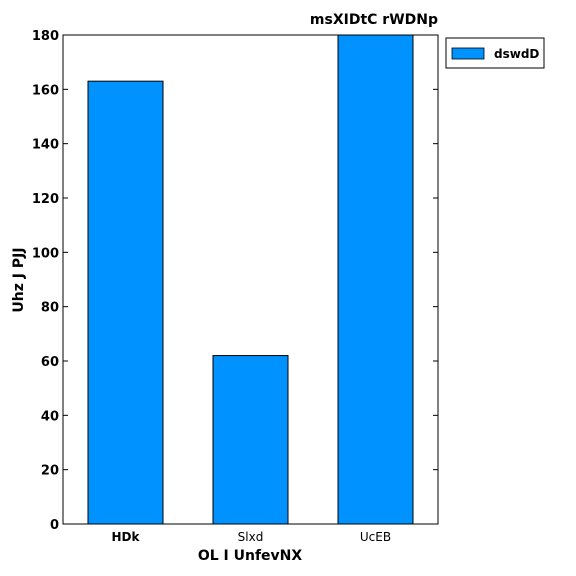 The width and height of the screenshot is (576, 576). What do you see at coordinates (45, 145) in the screenshot?
I see `y-tick-label: 140` at bounding box center [45, 145].